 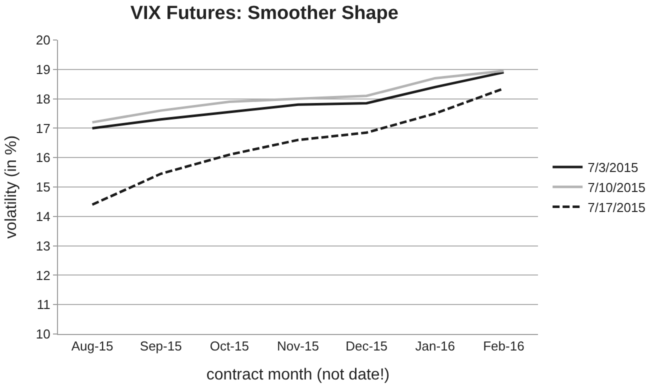 I want to click on y-tick-label: 10, so click(x=43, y=334).